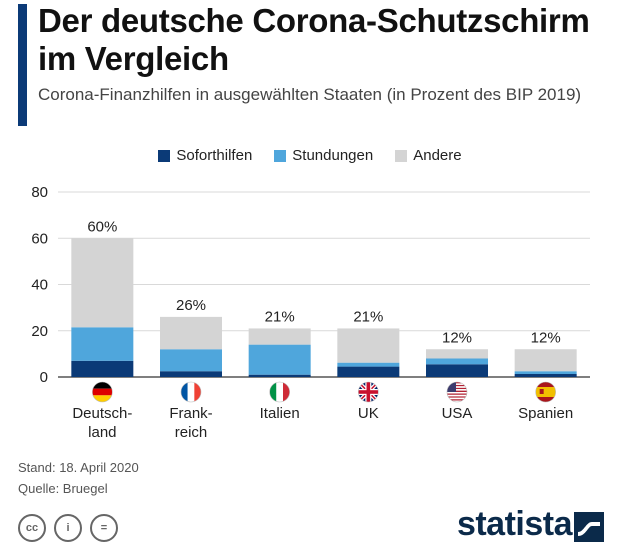  What do you see at coordinates (102, 226) in the screenshot?
I see `total-label: 60%` at bounding box center [102, 226].